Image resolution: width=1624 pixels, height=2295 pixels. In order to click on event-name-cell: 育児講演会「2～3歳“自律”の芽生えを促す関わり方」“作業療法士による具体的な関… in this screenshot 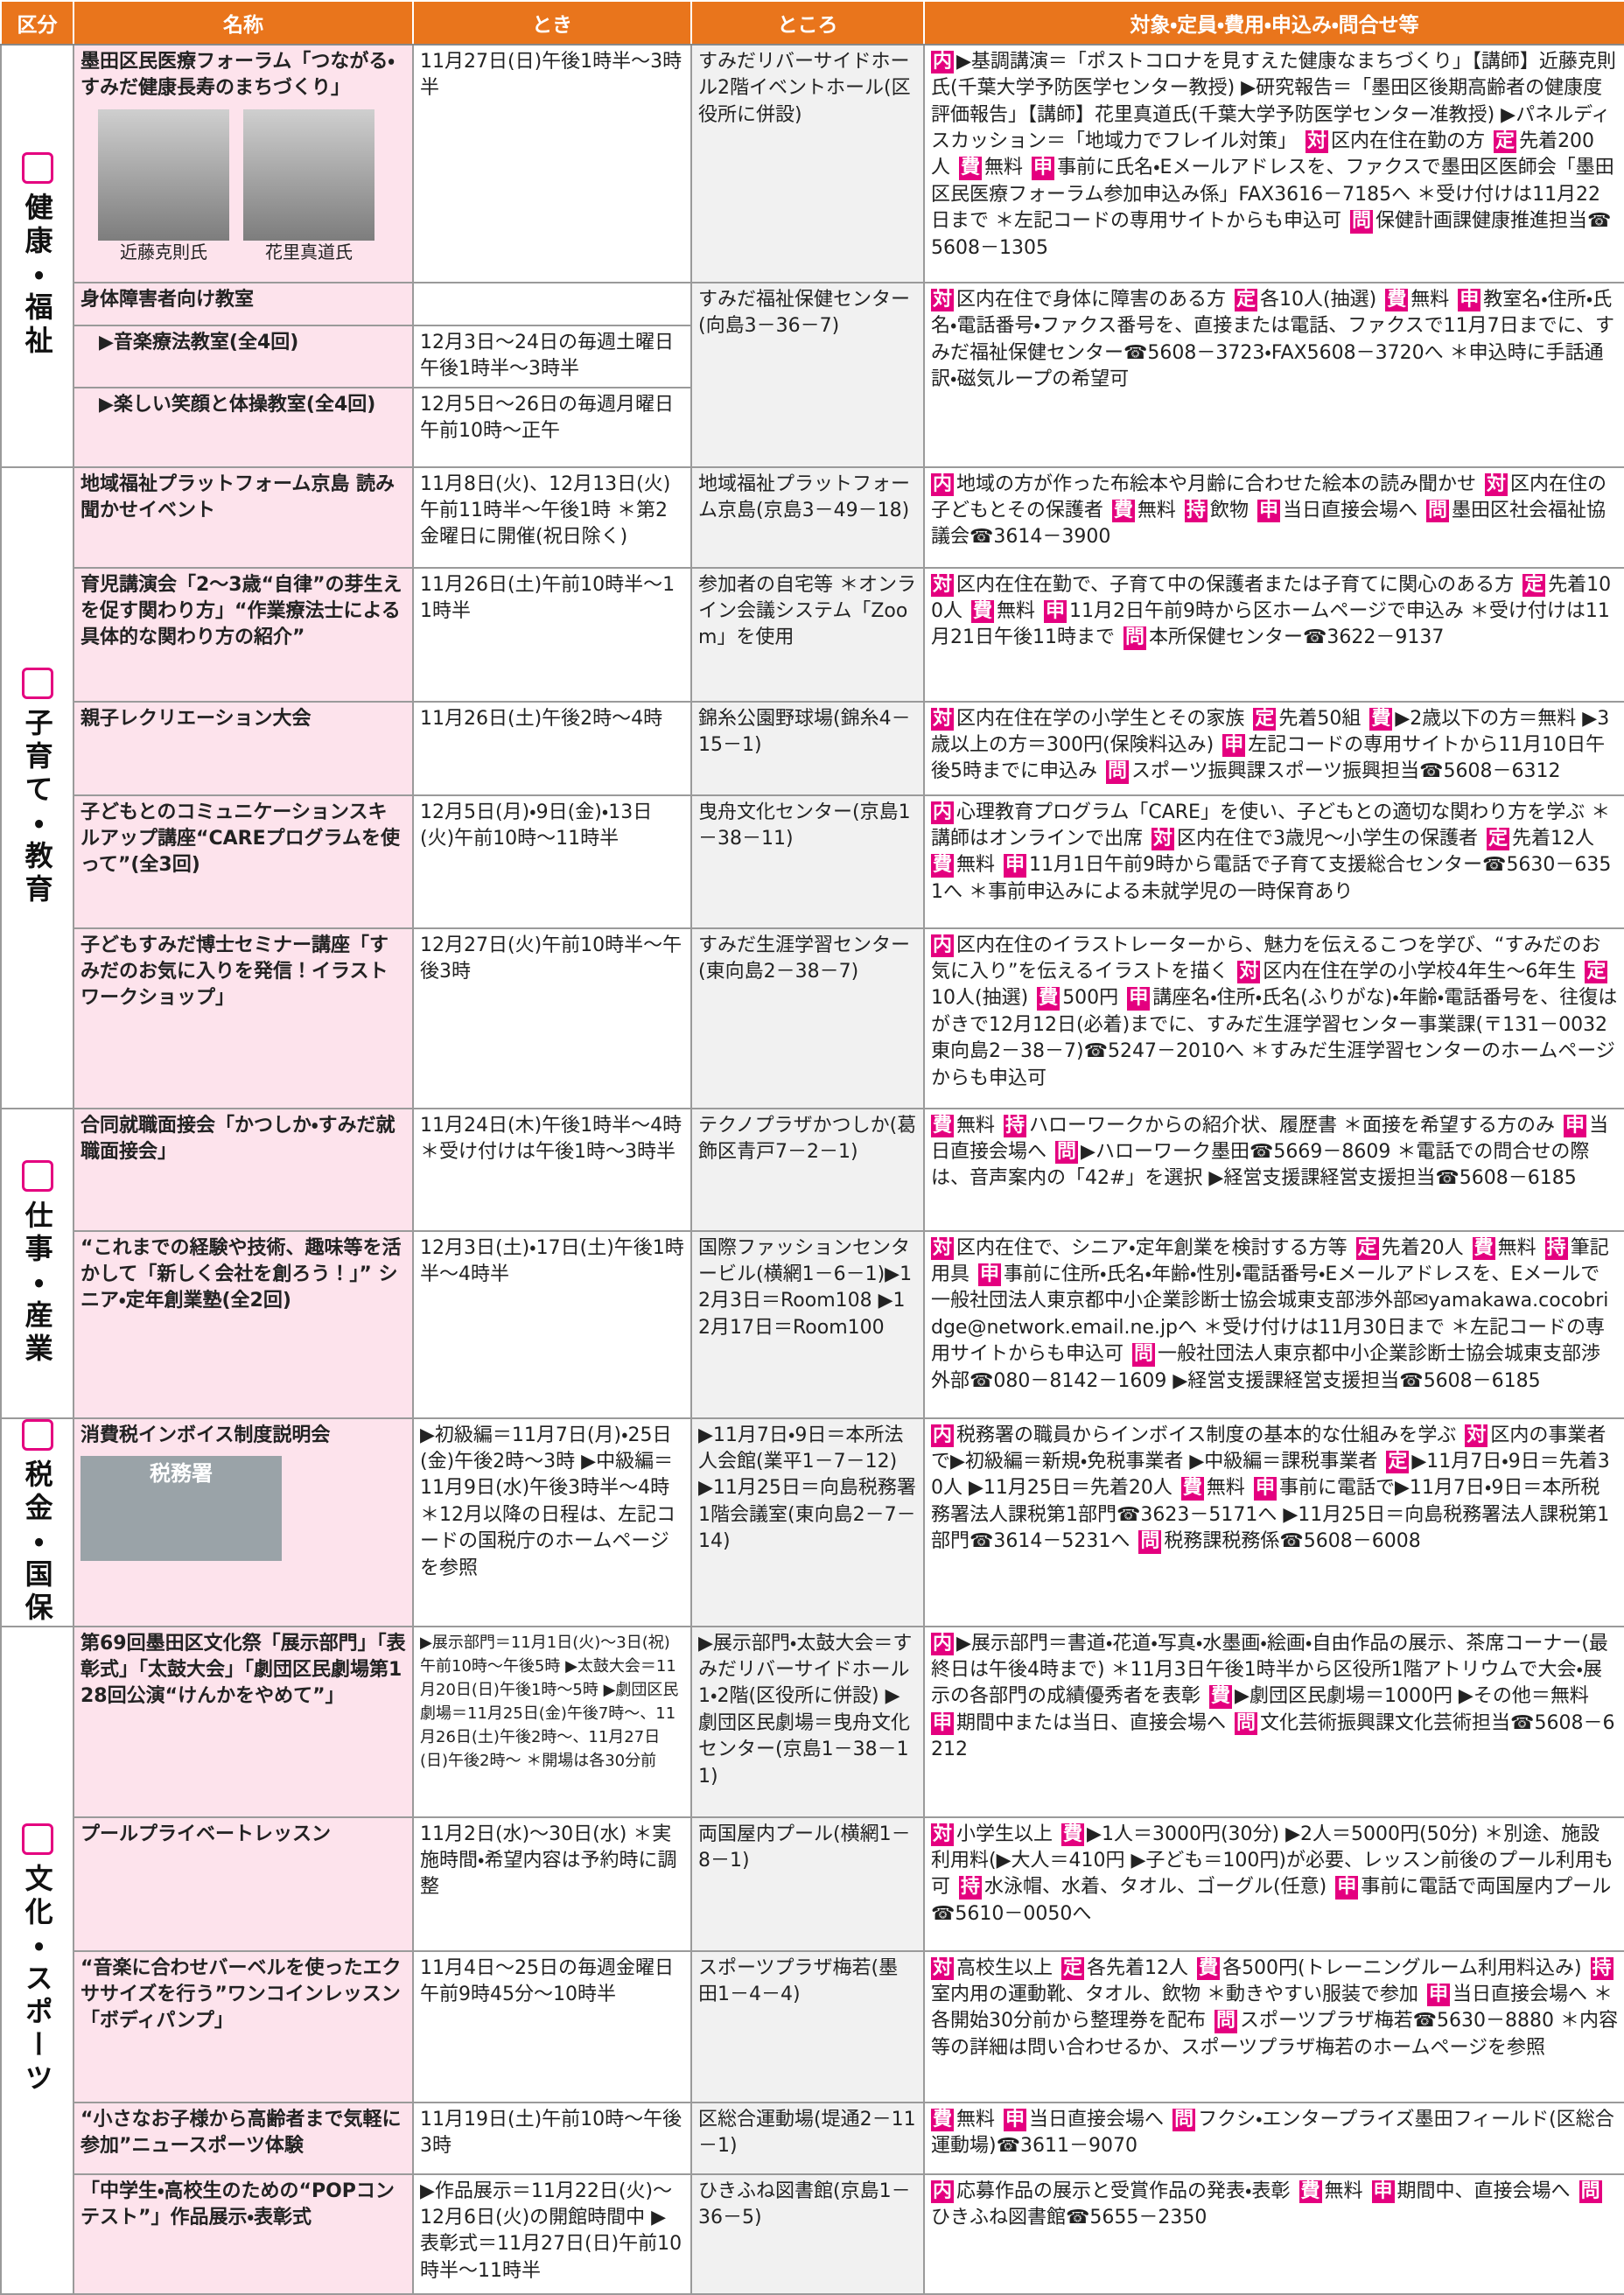, I will do `click(243, 634)`.